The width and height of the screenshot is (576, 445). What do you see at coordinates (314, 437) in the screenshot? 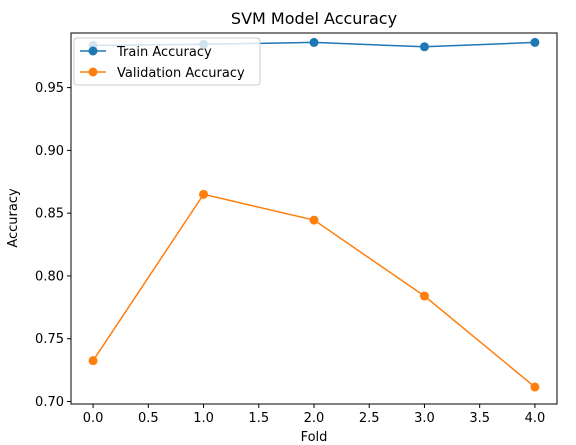
I see `x-axis-label: Fold` at bounding box center [314, 437].